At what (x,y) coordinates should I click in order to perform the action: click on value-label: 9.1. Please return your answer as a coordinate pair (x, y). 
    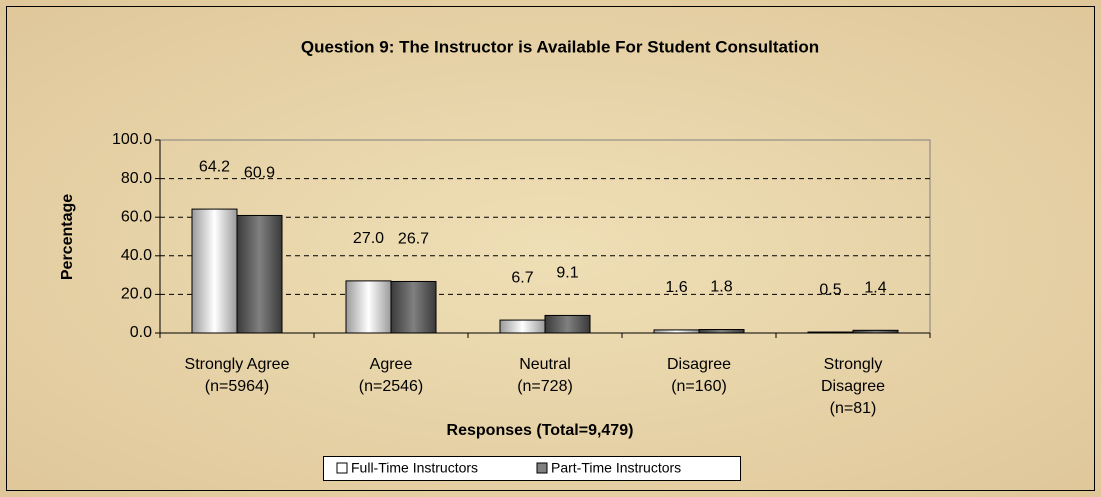
    Looking at the image, I should click on (567, 273).